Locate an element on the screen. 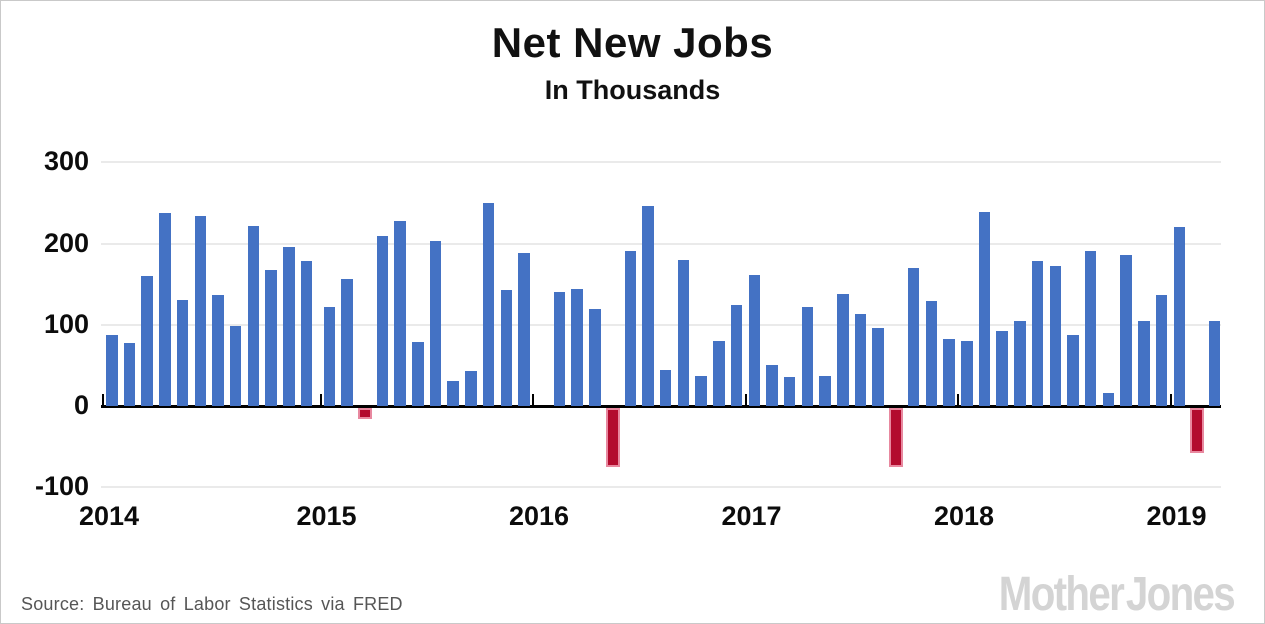 The width and height of the screenshot is (1265, 624). x-axis-year-label: 2018 is located at coordinates (964, 516).